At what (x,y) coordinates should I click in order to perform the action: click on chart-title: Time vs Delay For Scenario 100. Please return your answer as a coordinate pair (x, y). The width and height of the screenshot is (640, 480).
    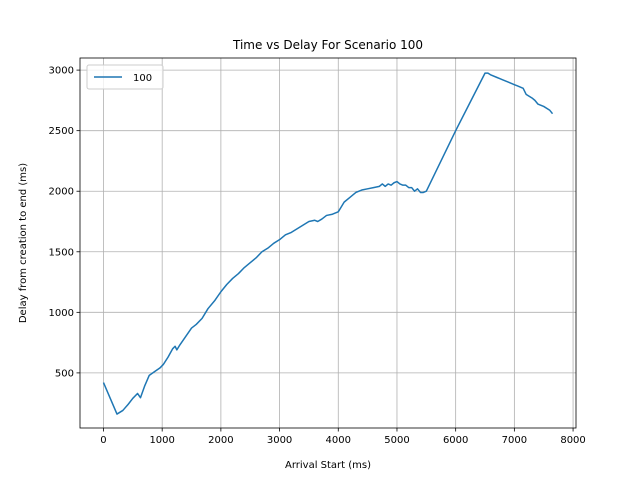
    Looking at the image, I should click on (327, 45).